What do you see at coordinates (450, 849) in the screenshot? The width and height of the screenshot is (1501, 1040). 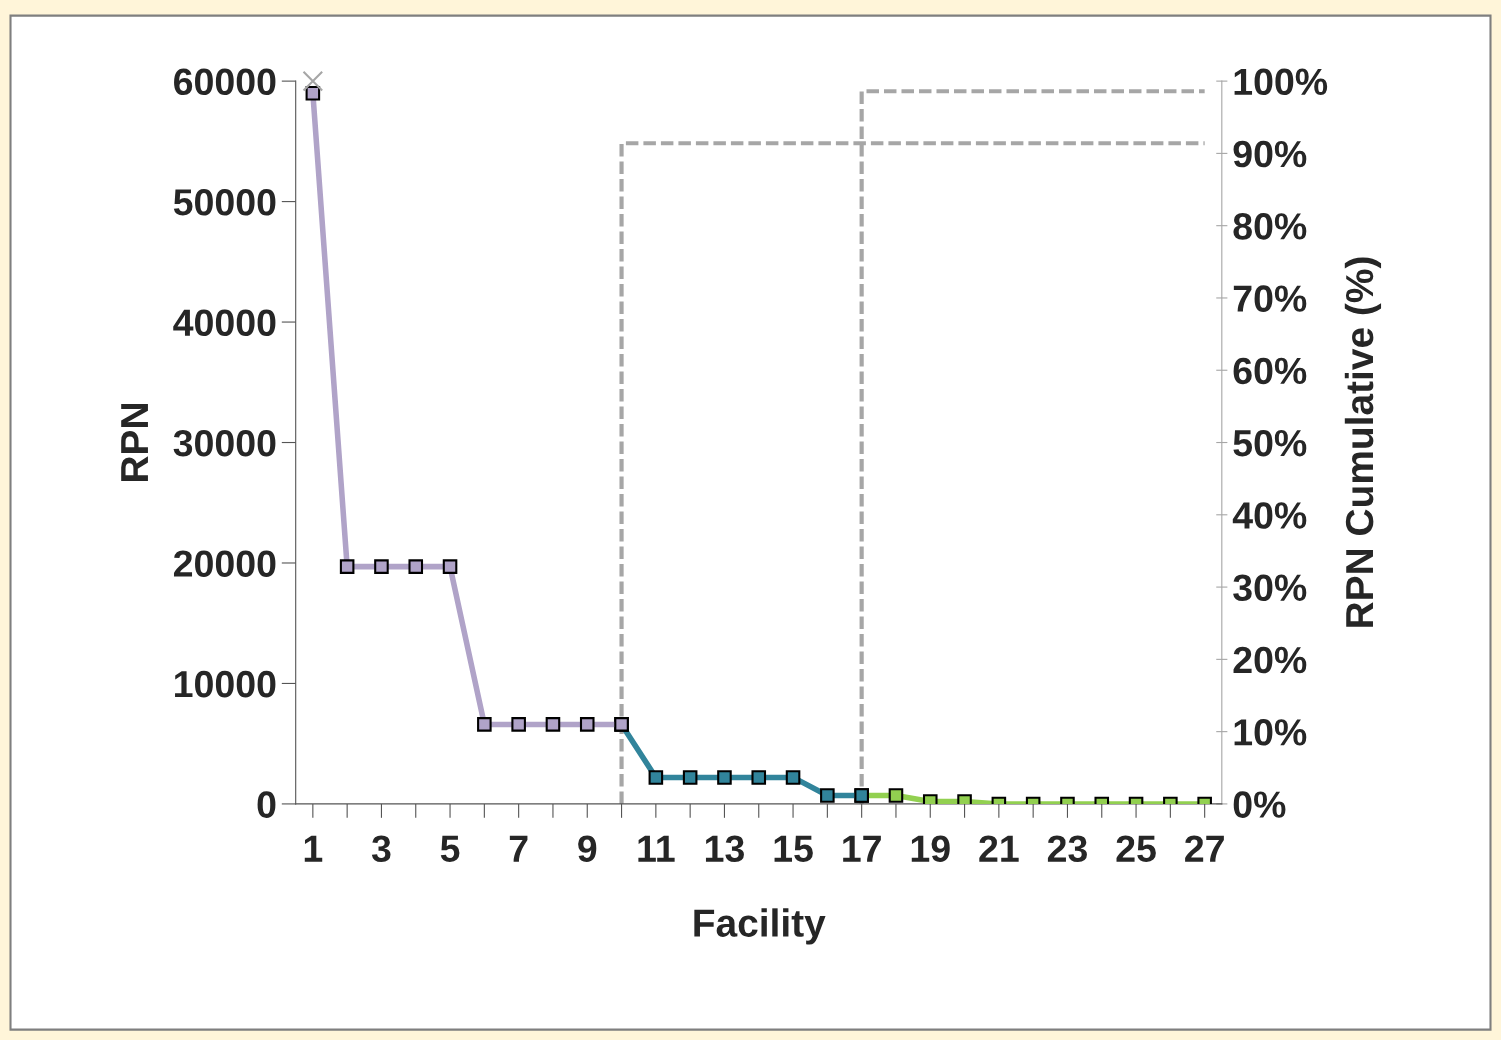 I see `x-tick-label: 5` at bounding box center [450, 849].